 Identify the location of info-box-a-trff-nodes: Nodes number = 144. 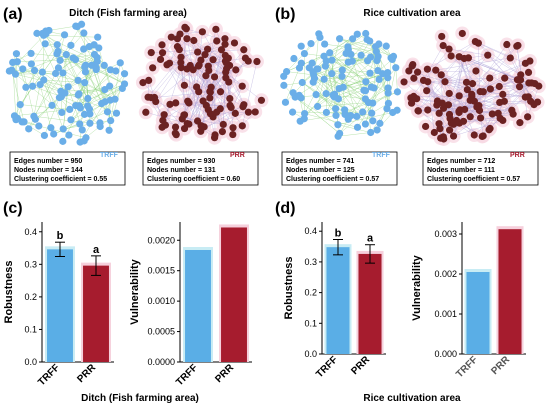
(48, 170).